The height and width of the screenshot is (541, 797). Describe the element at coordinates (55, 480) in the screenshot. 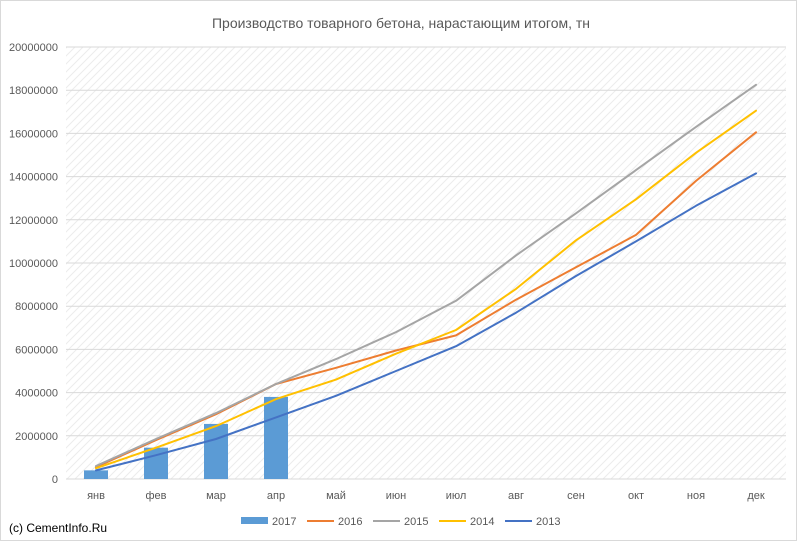

I see `y-tick-label: 0` at that location.